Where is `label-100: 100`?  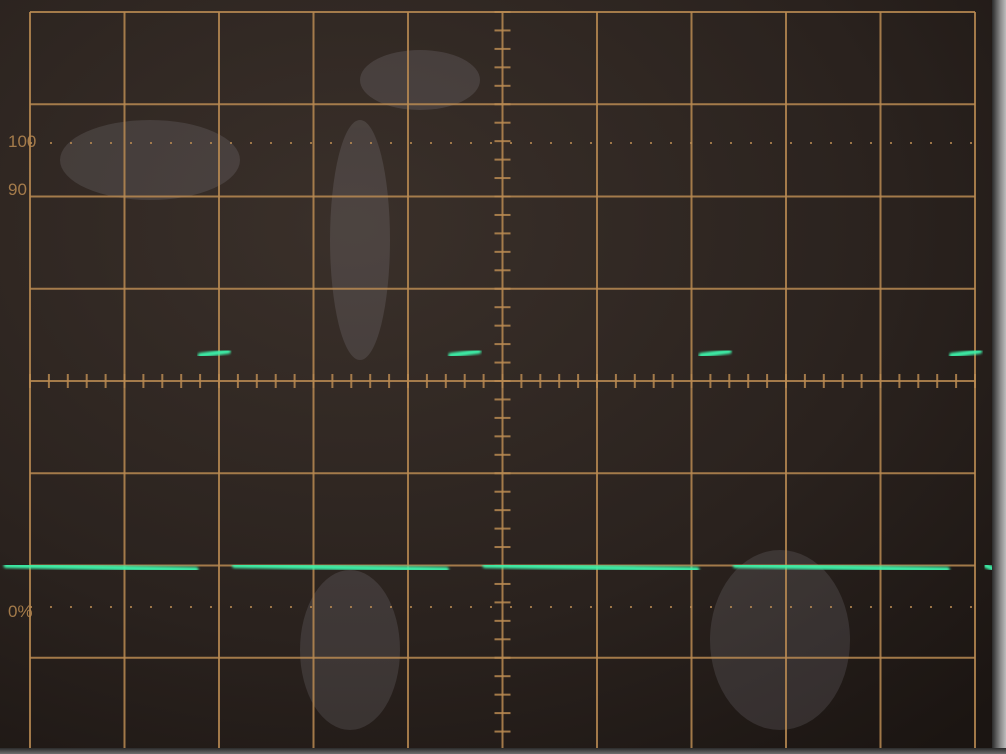
label-100: 100 is located at coordinates (22, 141).